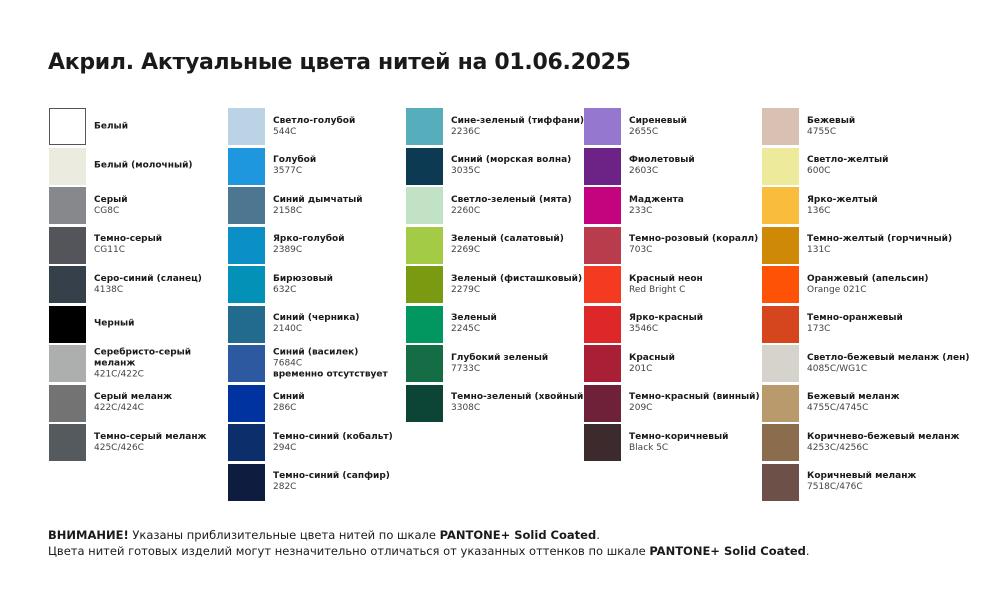  I want to click on color-item: Светло-голубой 544C, so click(317, 126).